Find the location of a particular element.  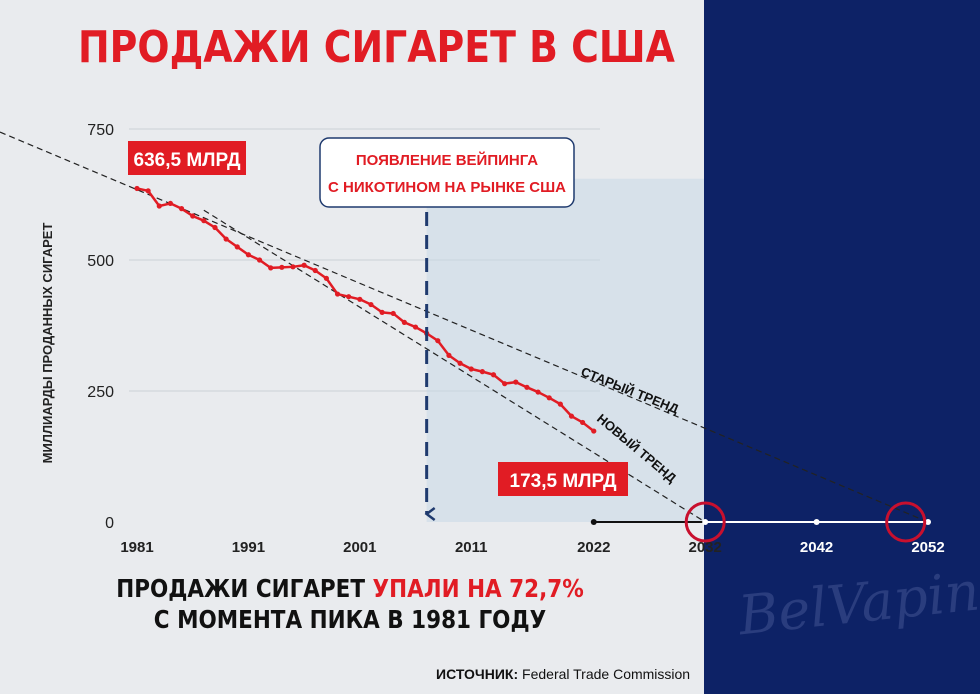

y-tick-label: 500 is located at coordinates (100, 261).